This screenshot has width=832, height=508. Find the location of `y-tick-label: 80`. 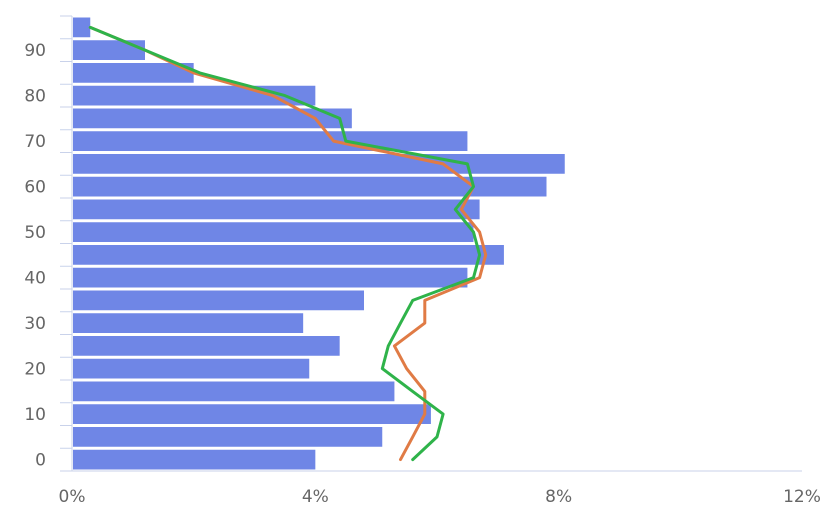

y-tick-label: 80 is located at coordinates (35, 97).